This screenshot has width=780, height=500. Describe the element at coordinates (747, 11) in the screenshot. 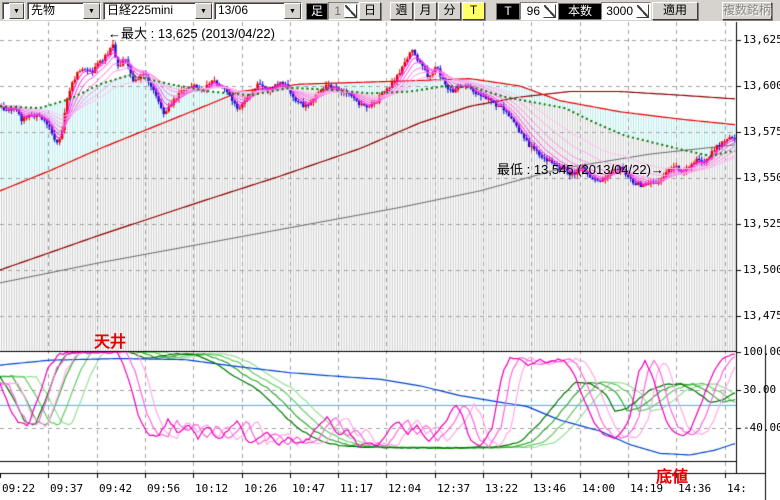

I see `multi-symbol-button: 複数銘柄` at that location.